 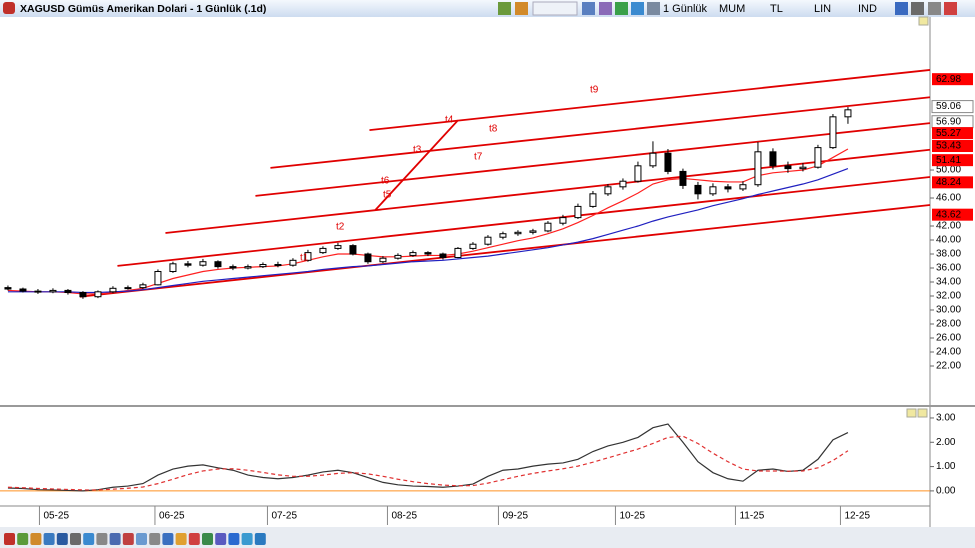 I want to click on toolbar-item: MUM, so click(x=732, y=9).